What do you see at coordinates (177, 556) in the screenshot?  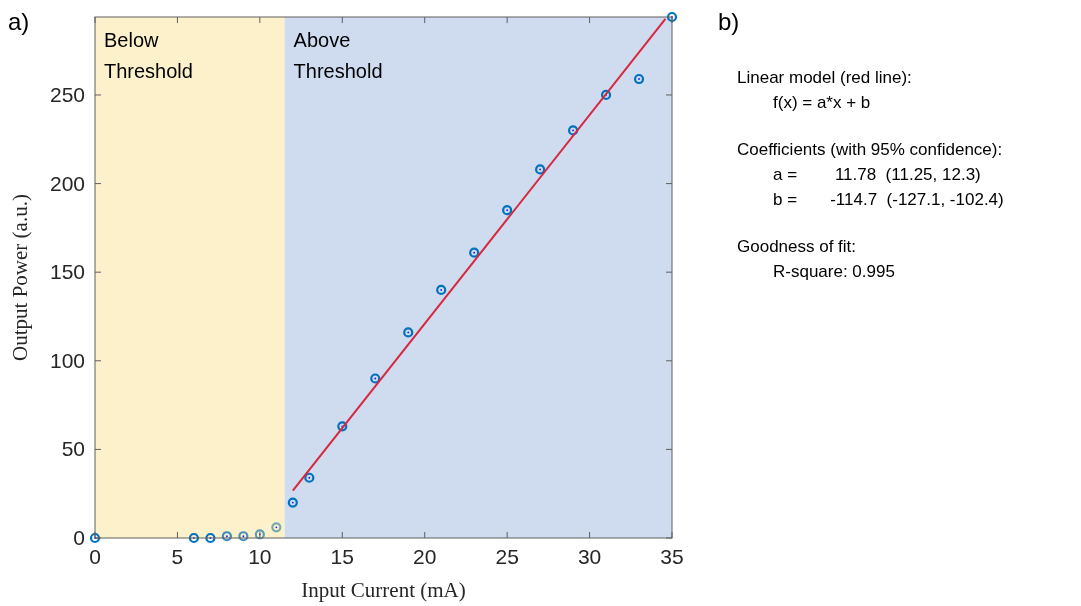 I see `x-tick-label: 5` at bounding box center [177, 556].